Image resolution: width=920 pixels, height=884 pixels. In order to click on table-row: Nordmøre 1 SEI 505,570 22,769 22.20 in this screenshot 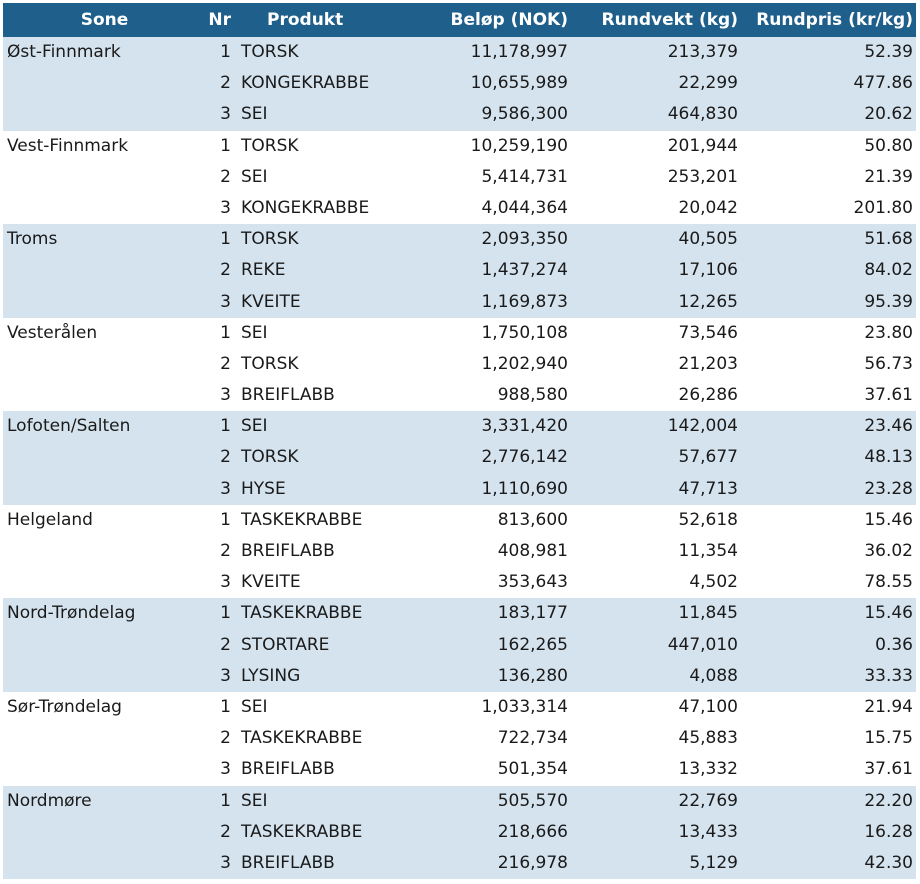, I will do `click(459, 801)`.